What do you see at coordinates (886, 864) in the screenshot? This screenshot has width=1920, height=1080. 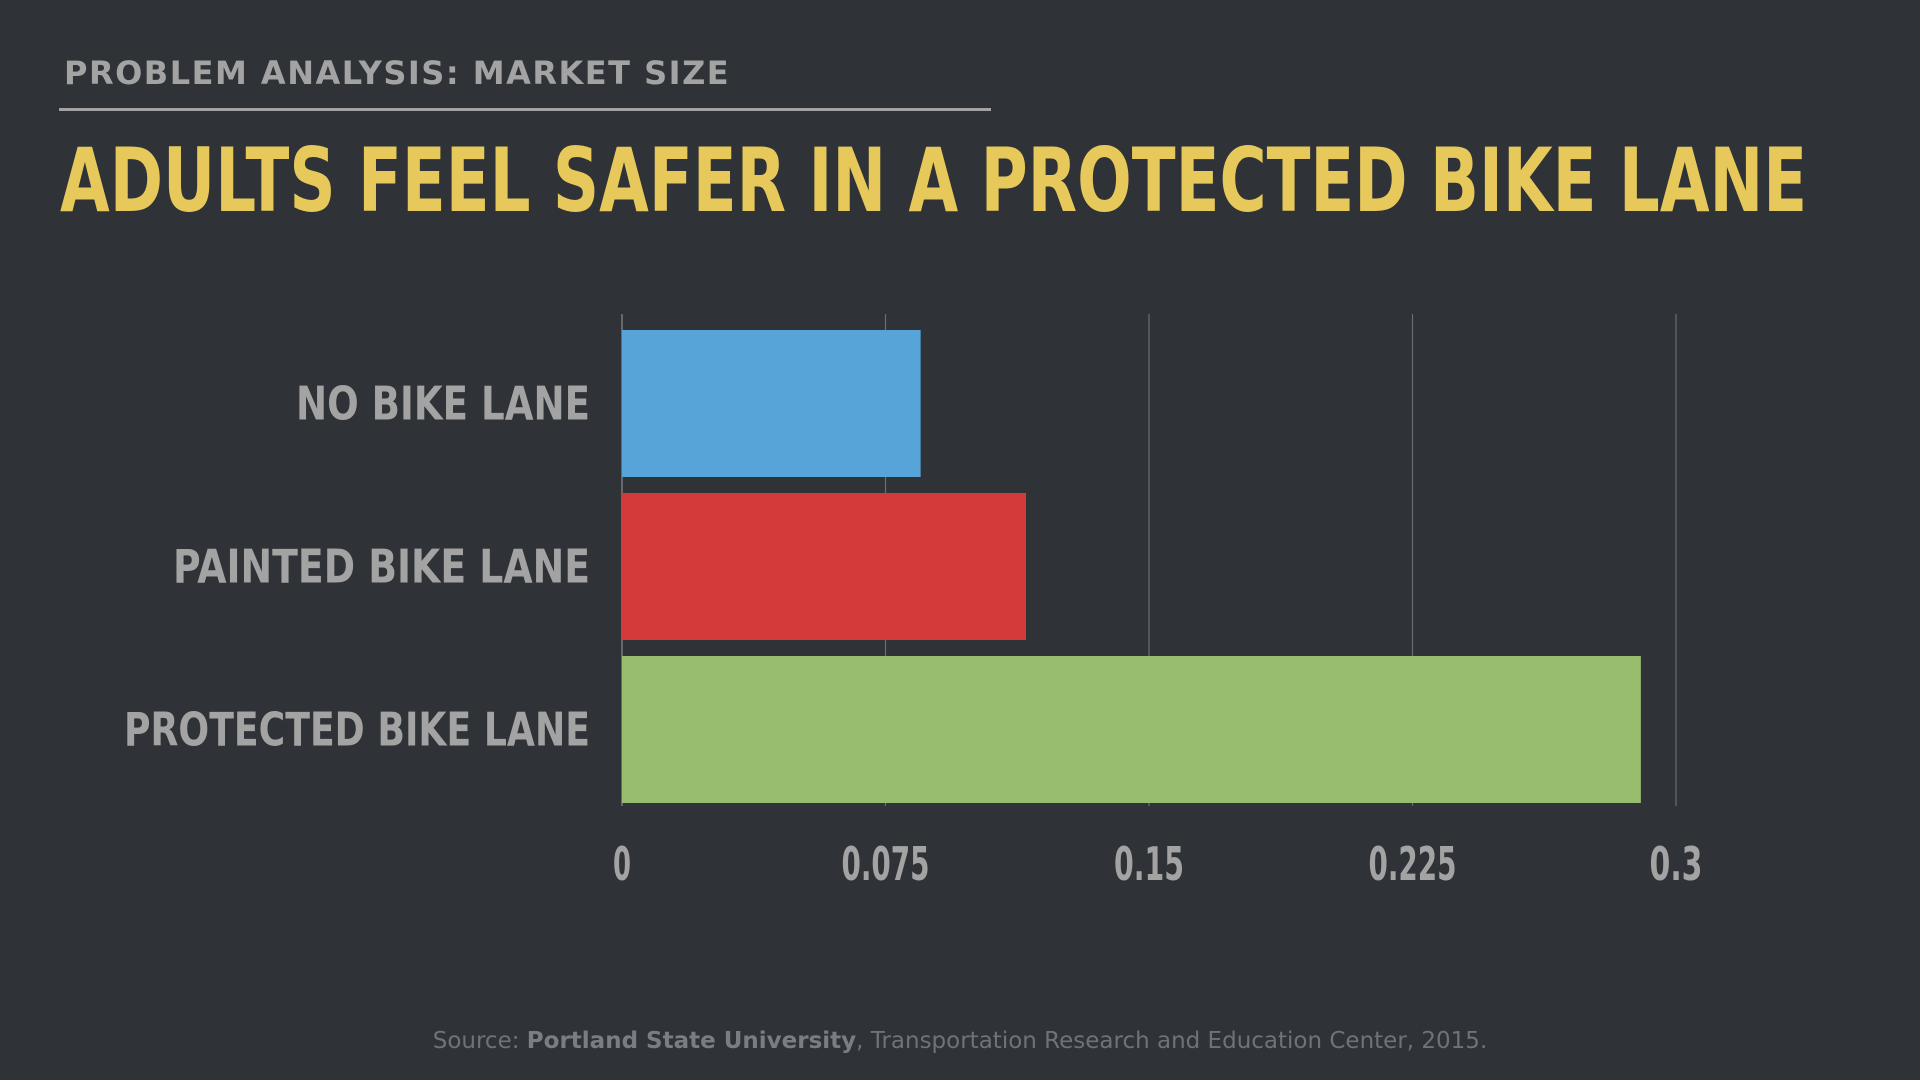 I see `x-tick-label: 0.075` at bounding box center [886, 864].